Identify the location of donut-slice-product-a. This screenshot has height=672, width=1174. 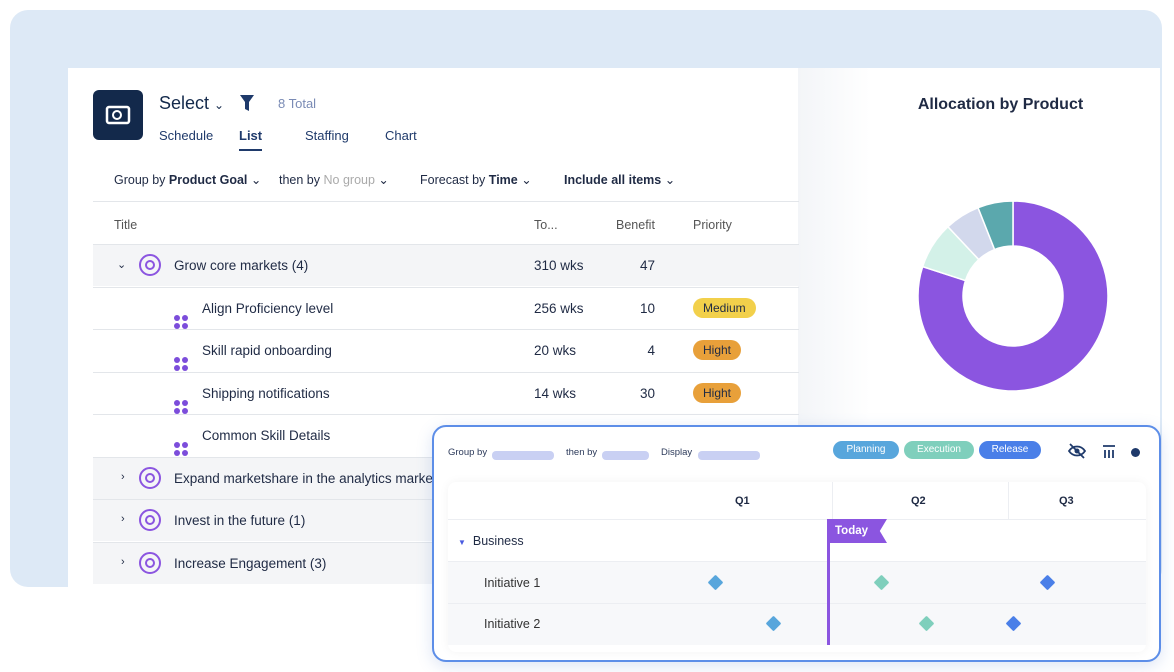
(1013, 296).